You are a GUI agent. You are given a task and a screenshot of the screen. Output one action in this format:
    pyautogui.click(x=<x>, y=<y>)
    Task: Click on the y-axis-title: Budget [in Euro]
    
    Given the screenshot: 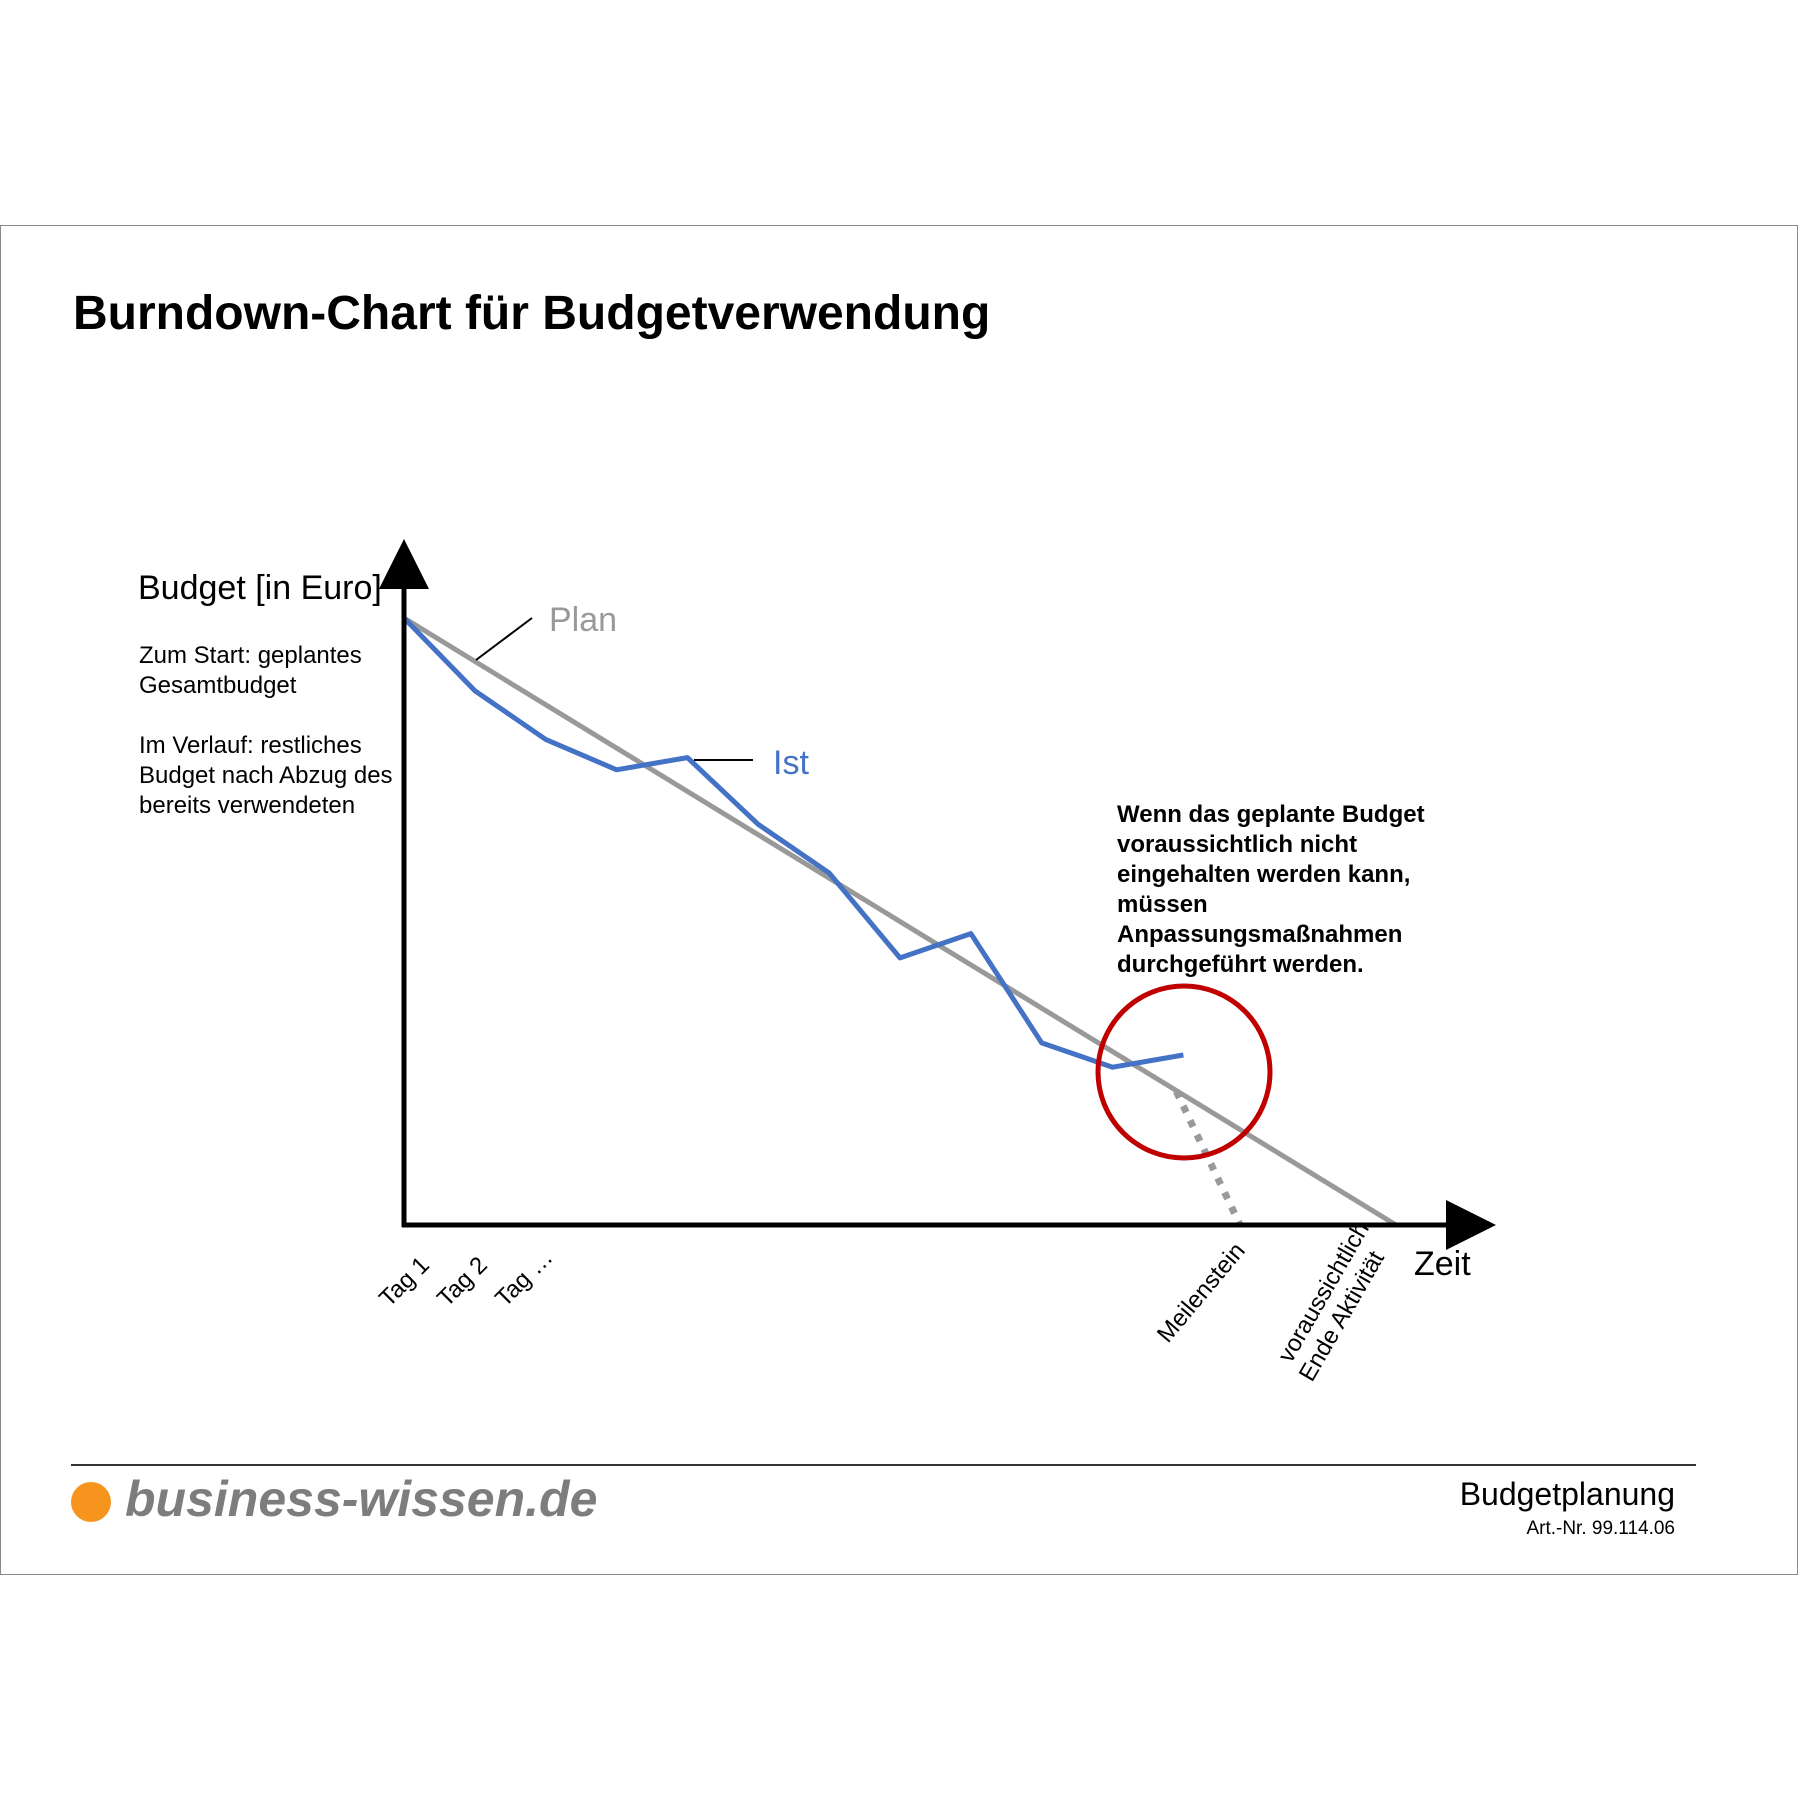 What is the action you would take?
    pyautogui.click(x=260, y=588)
    